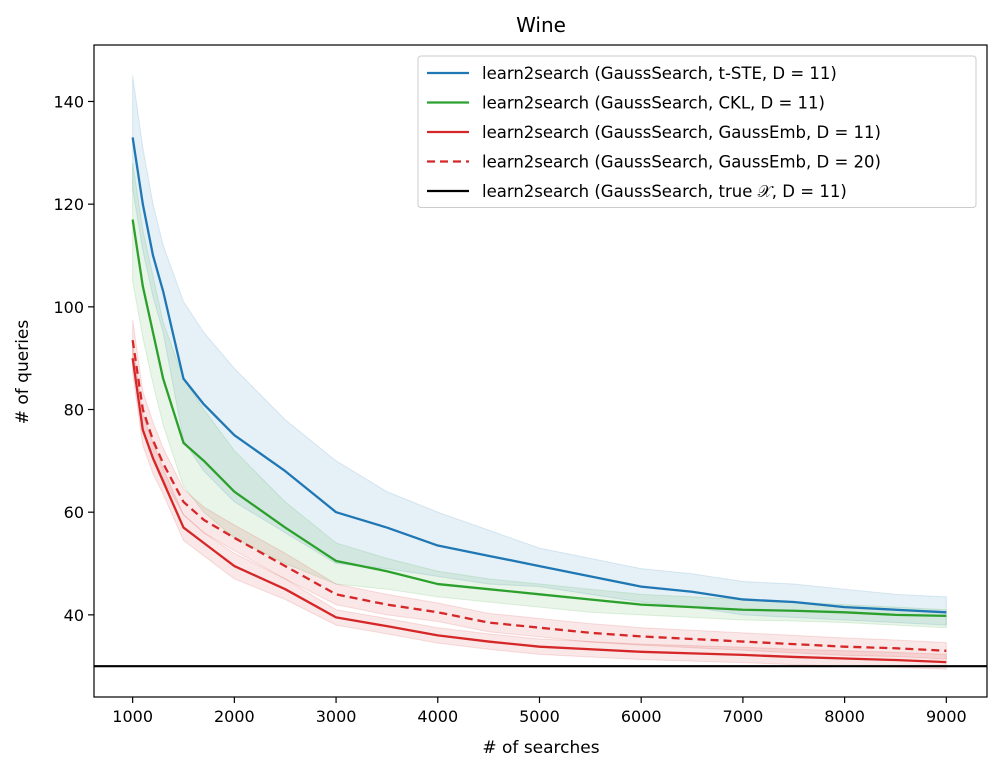  What do you see at coordinates (73, 358) in the screenshot?
I see `y-axis-ticks: 40 60 80 100 120 140` at bounding box center [73, 358].